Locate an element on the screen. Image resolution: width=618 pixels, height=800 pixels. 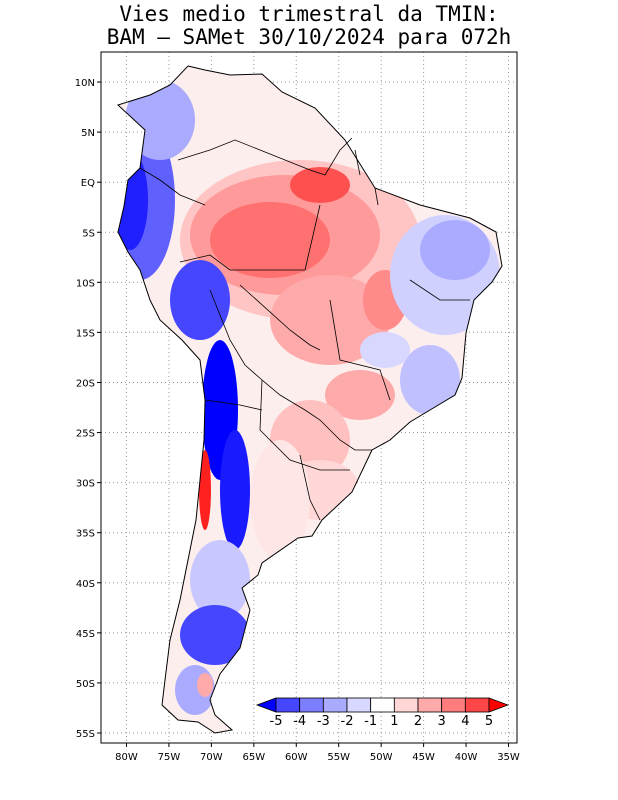
colorbar-label: 5 is located at coordinates (489, 721).